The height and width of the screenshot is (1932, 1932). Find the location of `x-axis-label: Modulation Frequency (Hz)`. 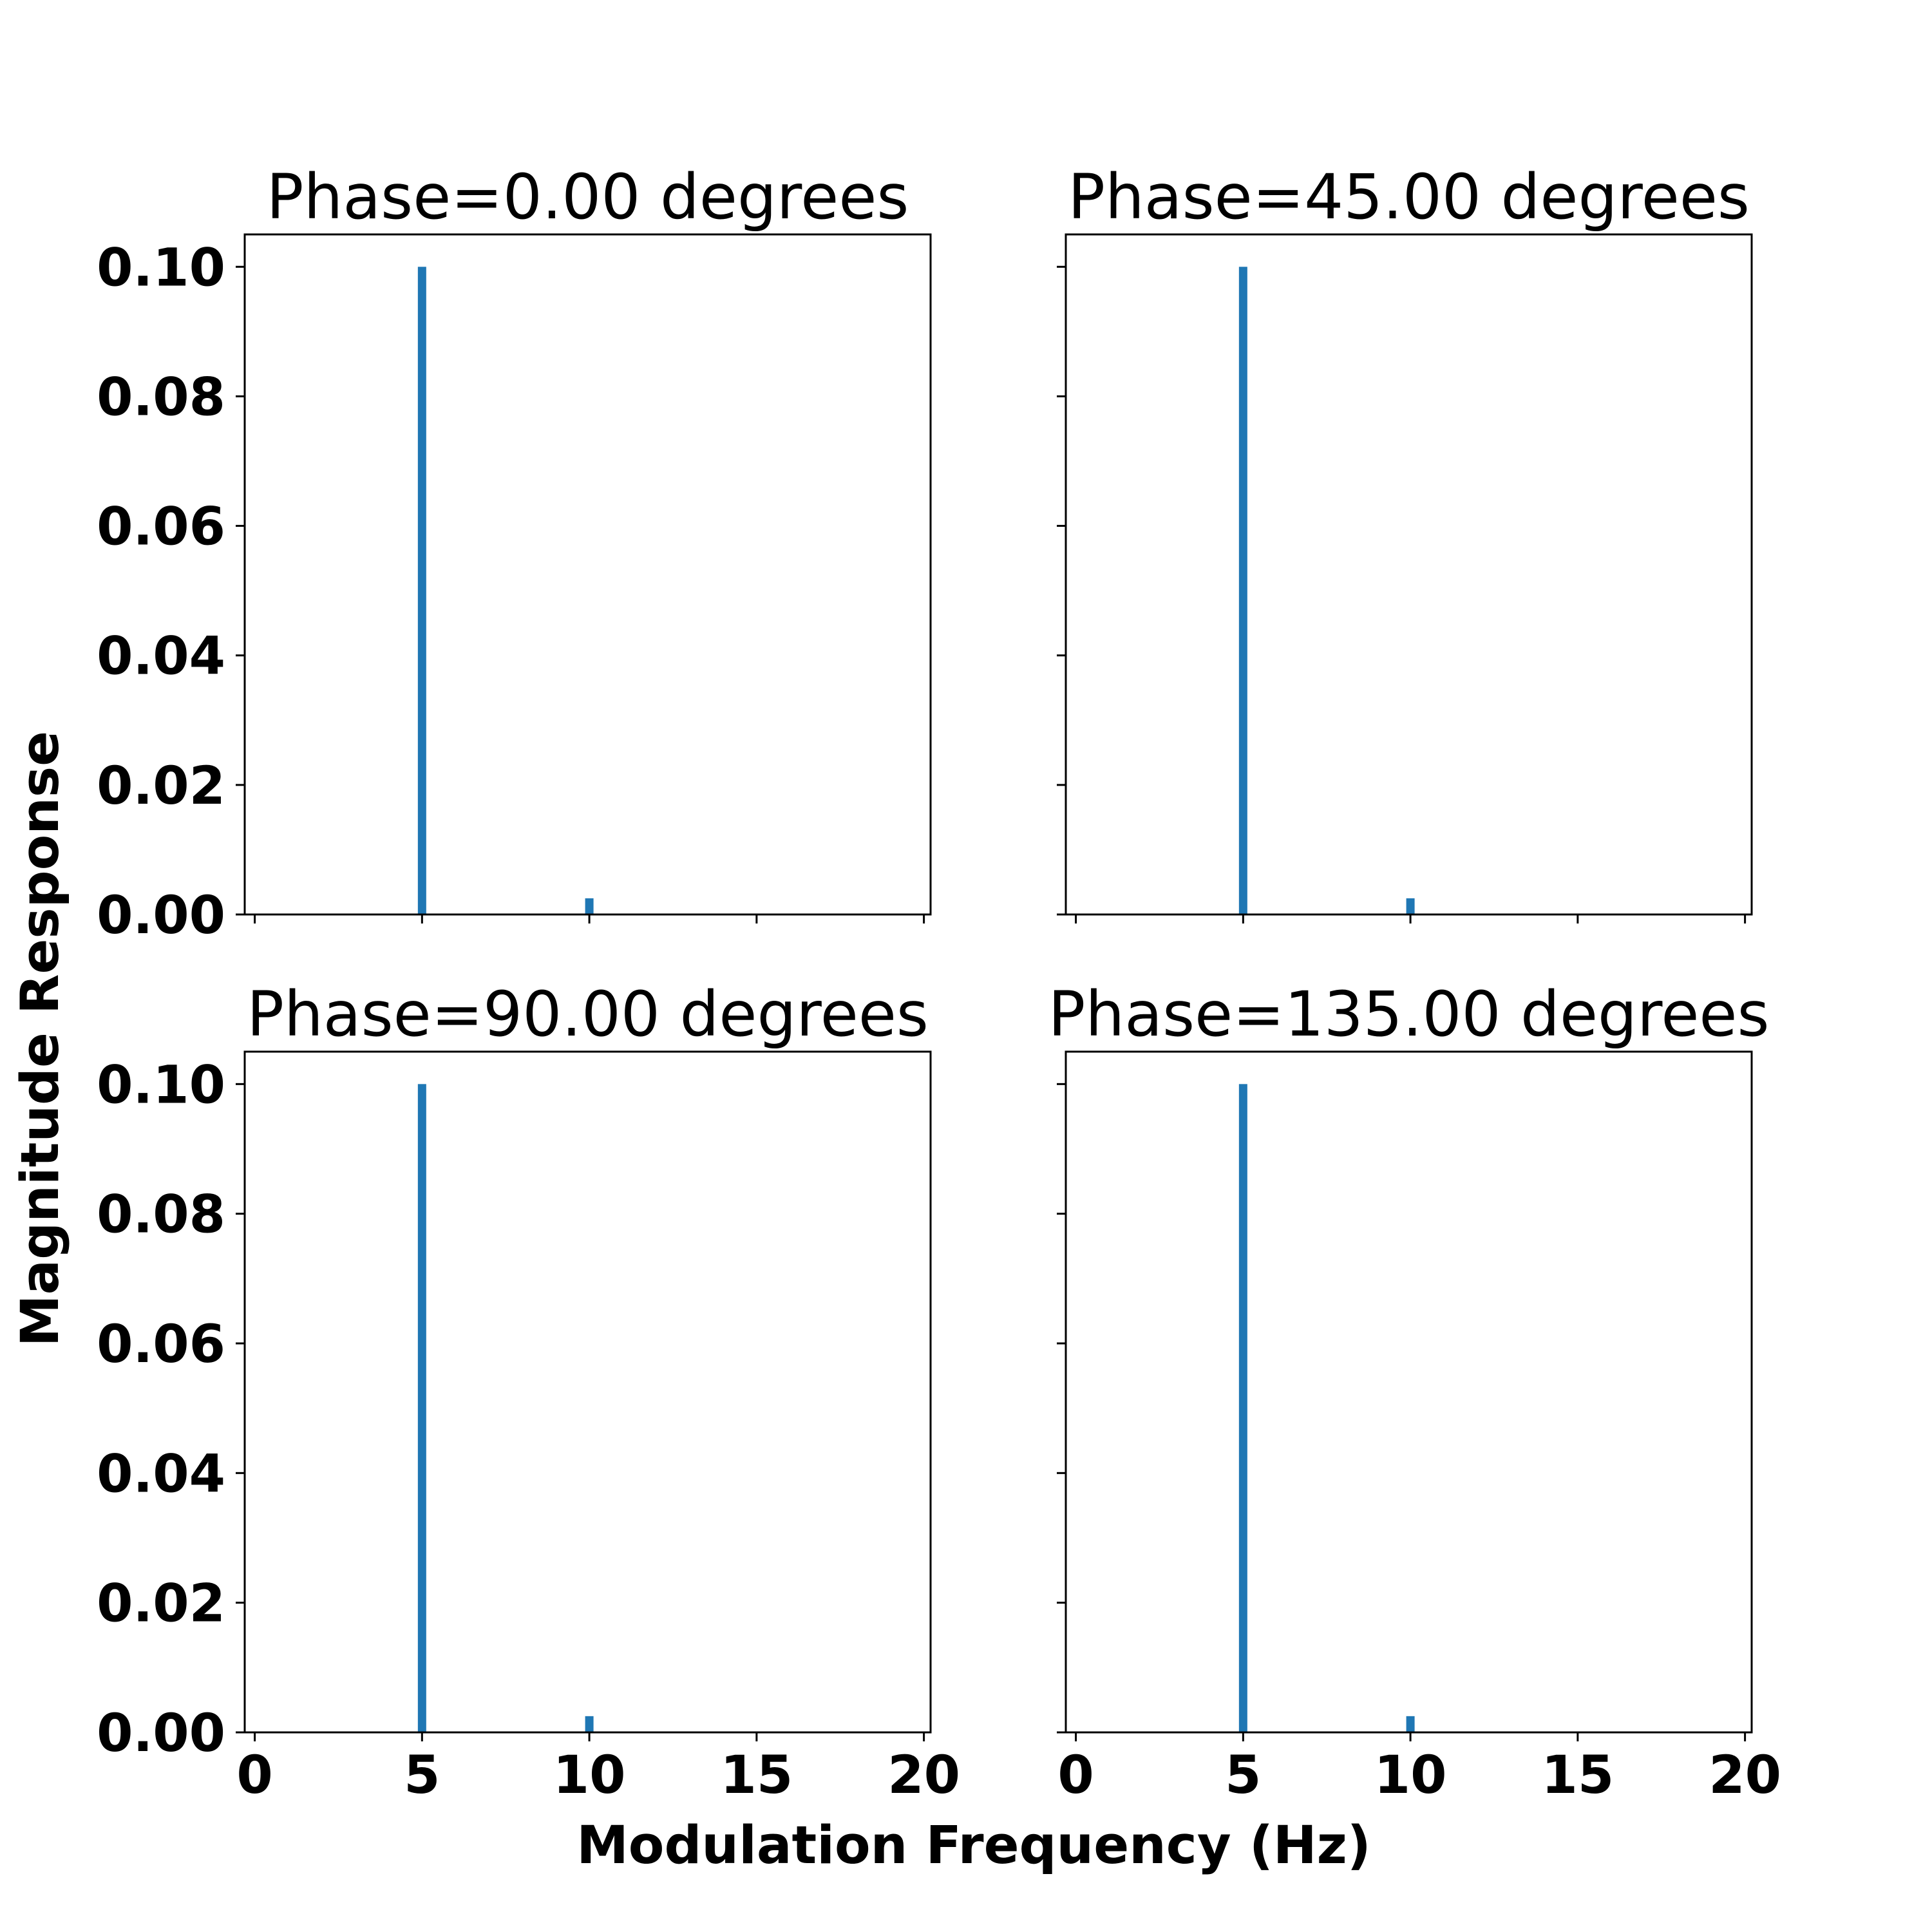

x-axis-label: Modulation Frequency (Hz) is located at coordinates (974, 1845).